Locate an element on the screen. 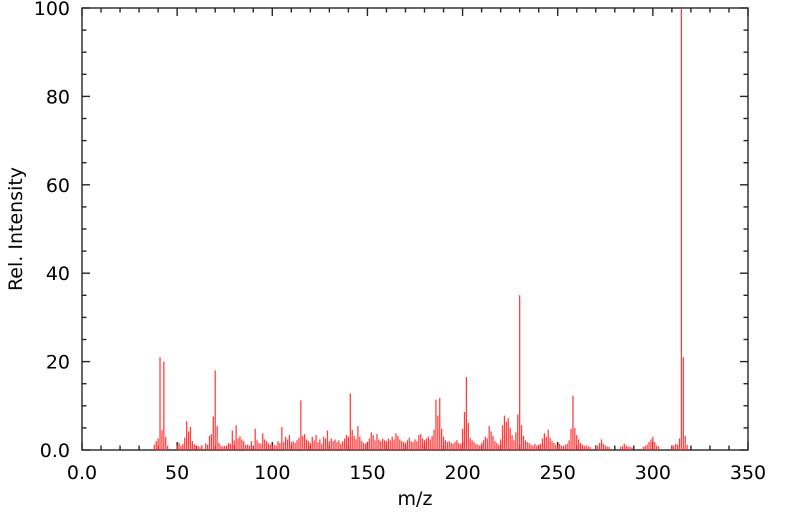  y-tick-label: 80 is located at coordinates (58, 97).